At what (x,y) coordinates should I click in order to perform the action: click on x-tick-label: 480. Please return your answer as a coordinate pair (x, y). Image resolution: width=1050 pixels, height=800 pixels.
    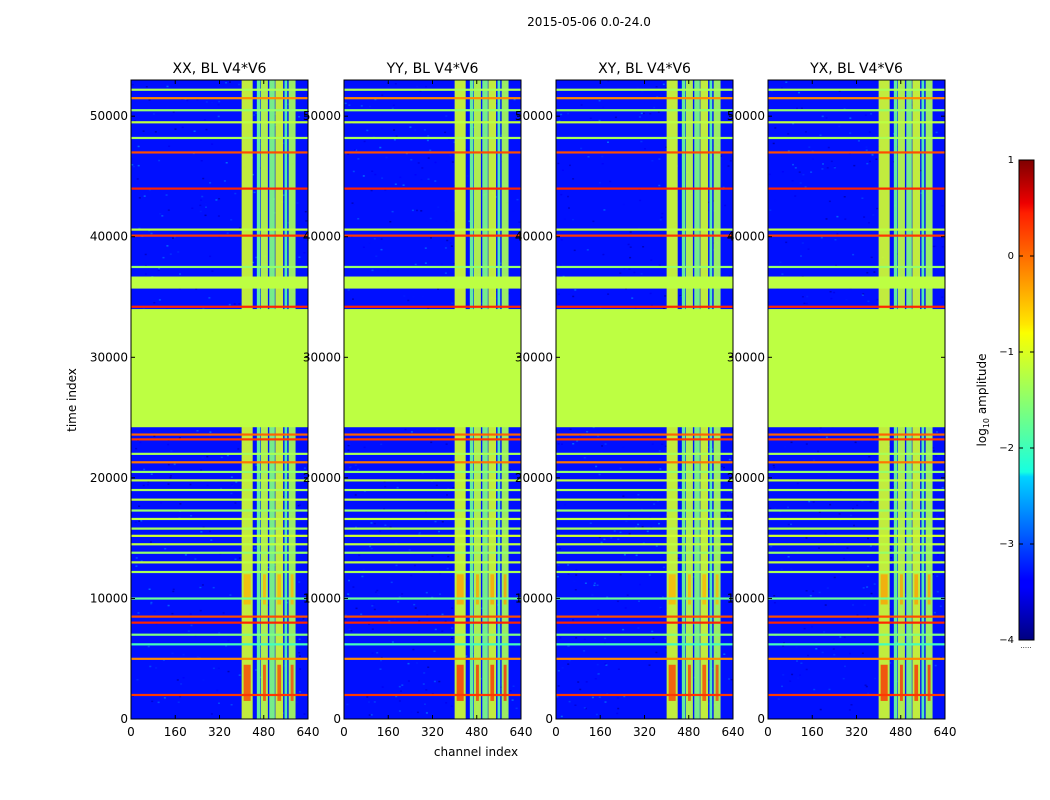
    Looking at the image, I should click on (688, 732).